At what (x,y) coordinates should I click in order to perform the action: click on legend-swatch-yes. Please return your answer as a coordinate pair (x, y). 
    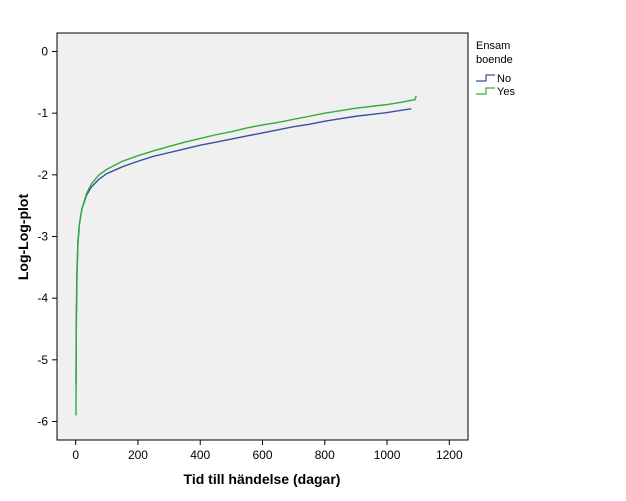
    Looking at the image, I should click on (485, 91).